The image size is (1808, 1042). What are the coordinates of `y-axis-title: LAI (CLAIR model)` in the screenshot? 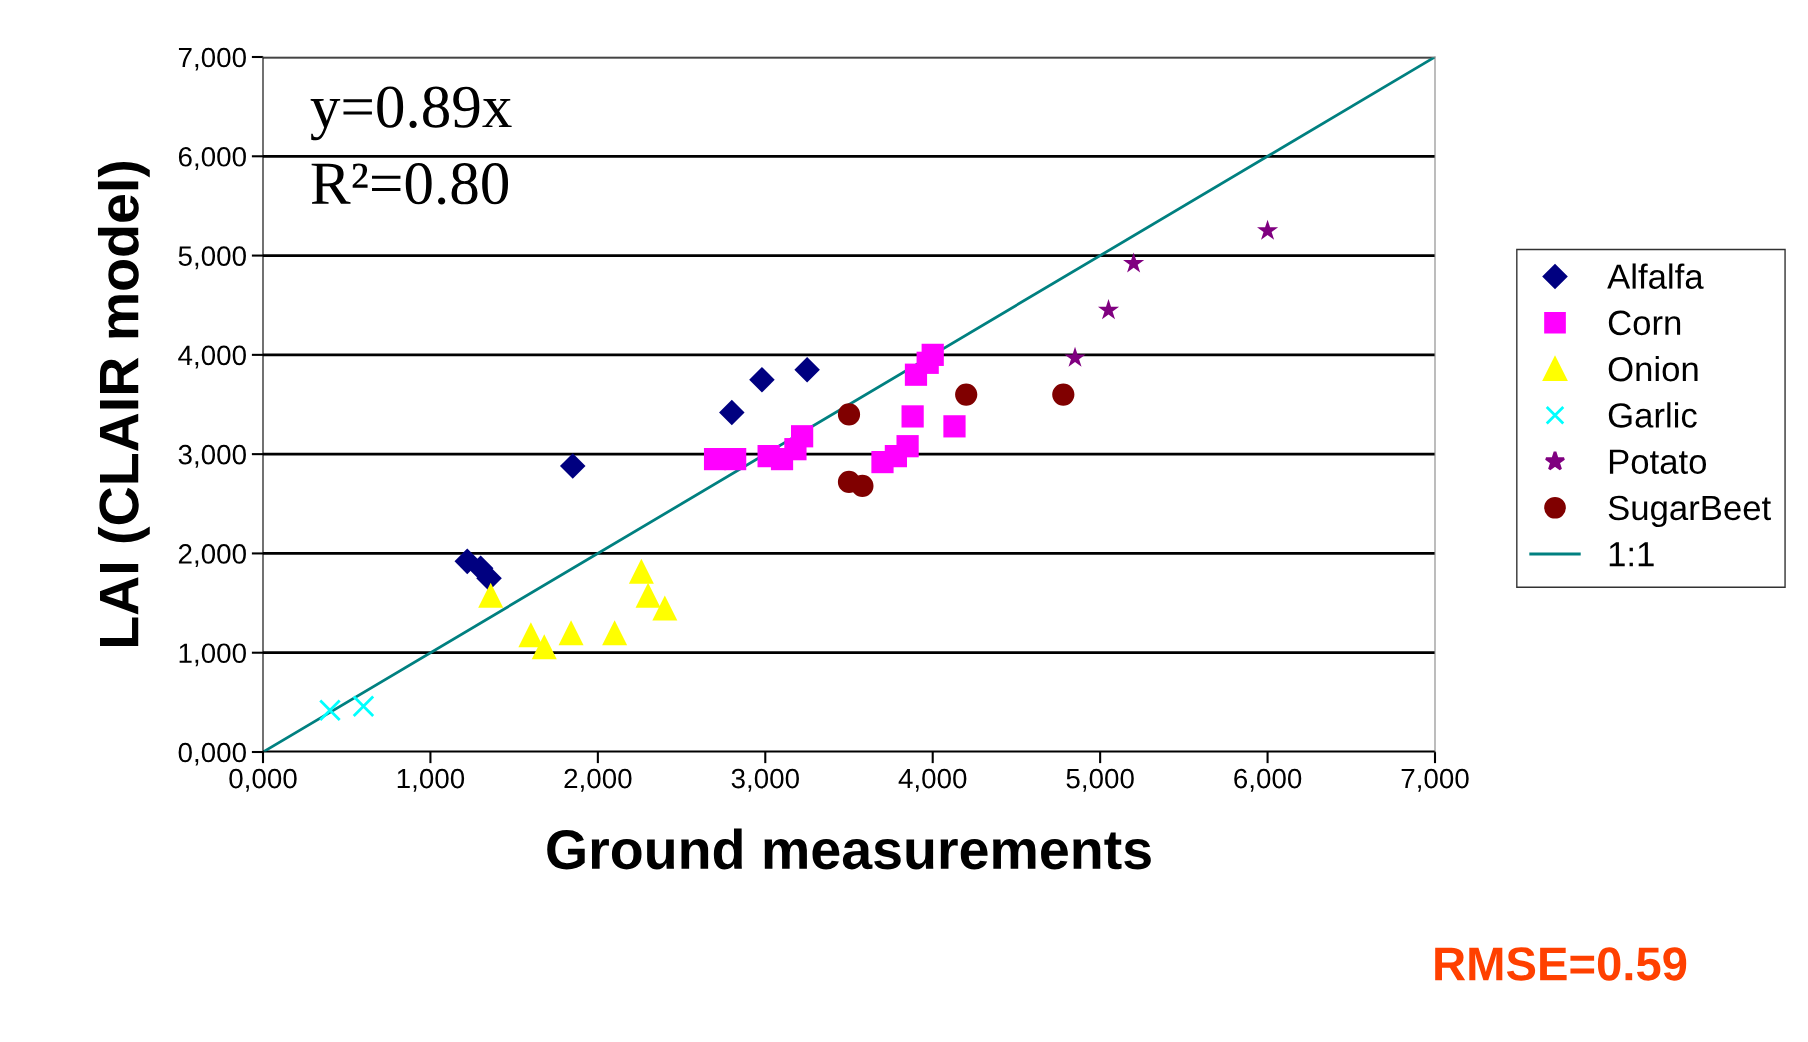 It's located at (123, 404).